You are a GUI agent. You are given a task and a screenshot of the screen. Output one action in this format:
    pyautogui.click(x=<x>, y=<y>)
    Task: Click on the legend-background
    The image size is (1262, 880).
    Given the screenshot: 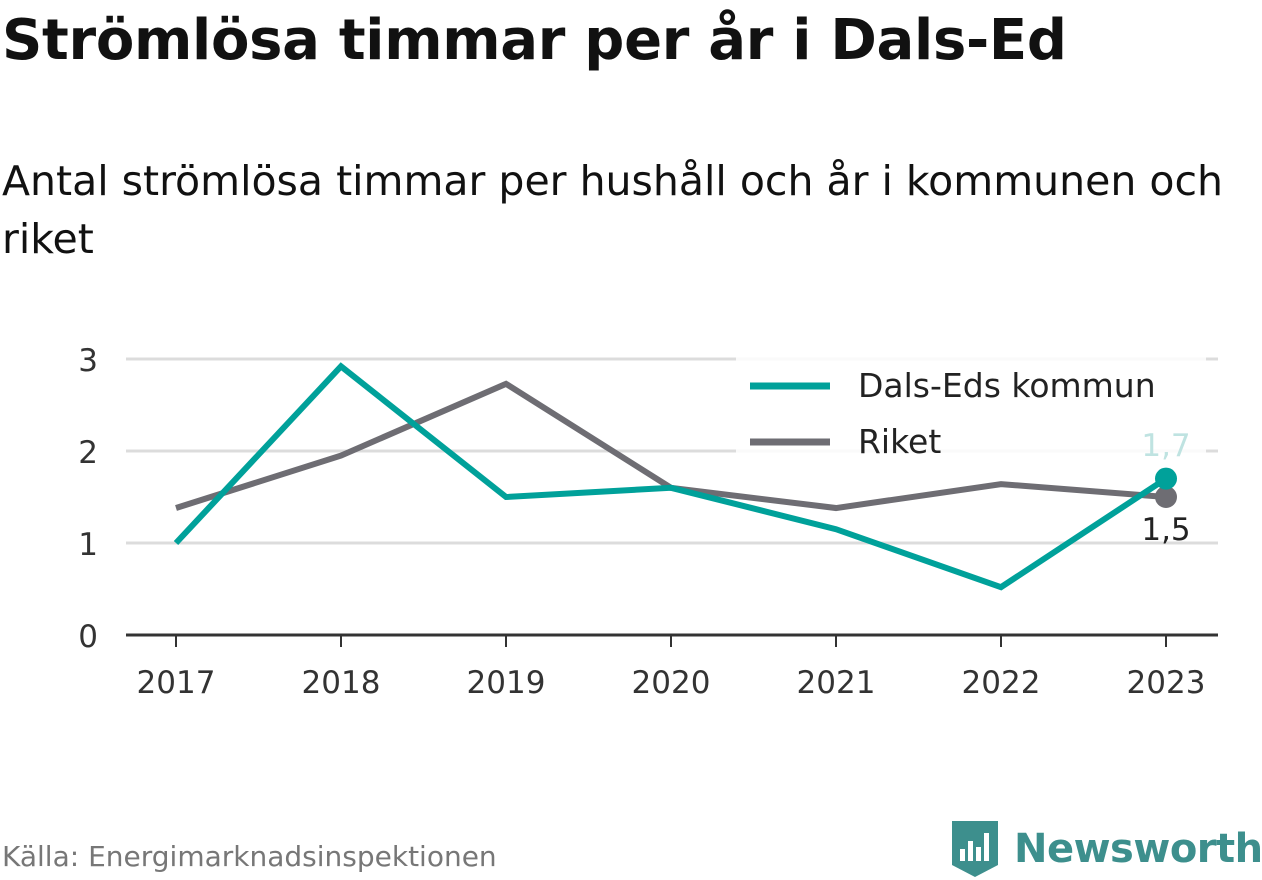 What is the action you would take?
    pyautogui.click(x=971, y=411)
    